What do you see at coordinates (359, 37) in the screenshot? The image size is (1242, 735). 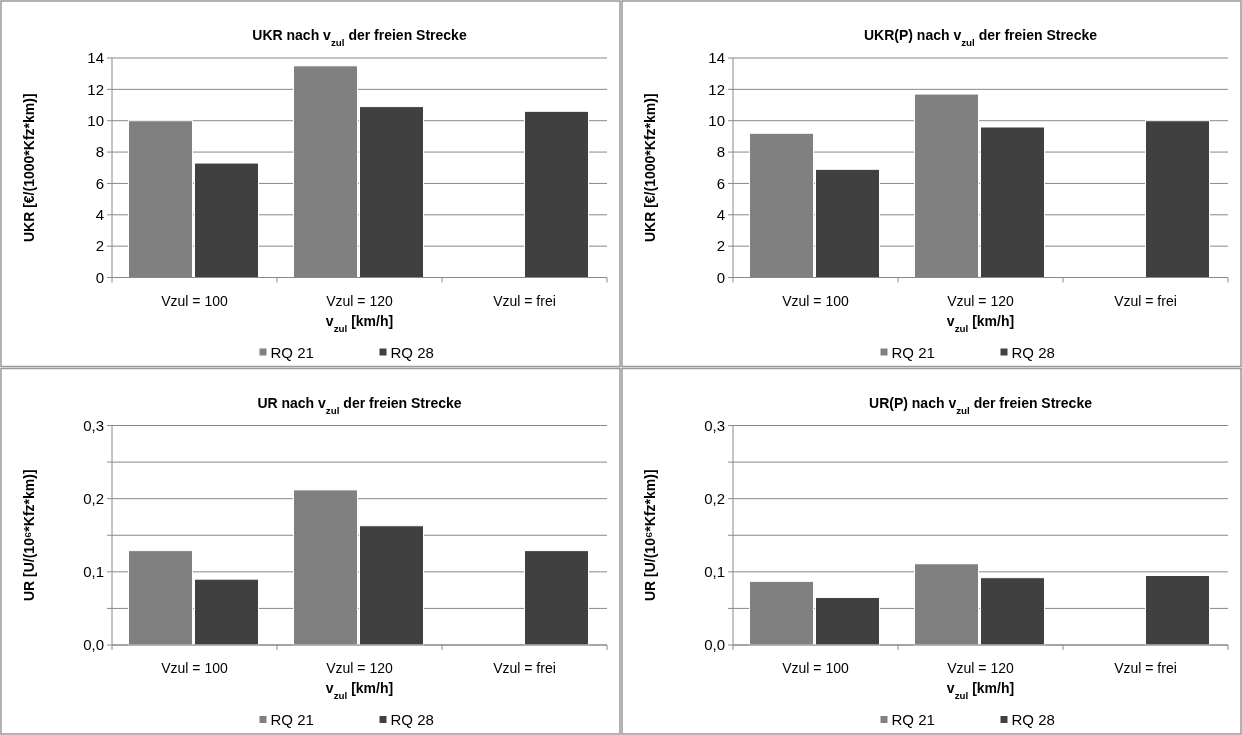 I see `chart-title: UKR nach v$_{zul}$ der freien Strecke` at bounding box center [359, 37].